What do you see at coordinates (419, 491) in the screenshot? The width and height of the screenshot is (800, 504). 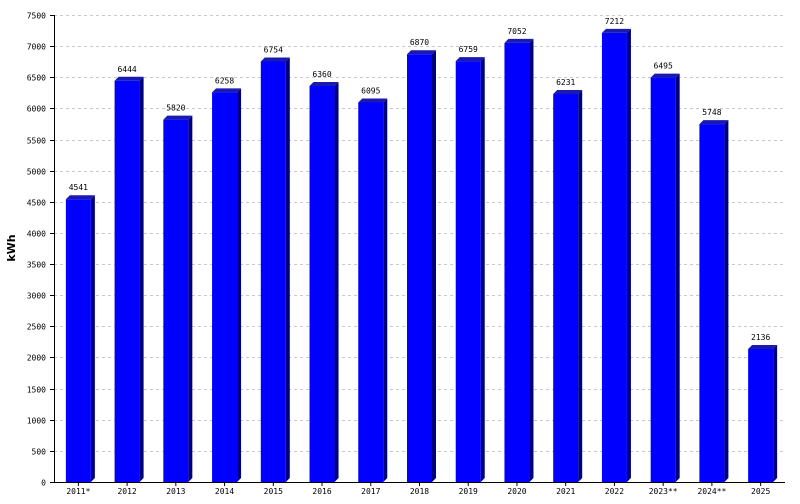 I see `x-tick-label: 2018` at bounding box center [419, 491].